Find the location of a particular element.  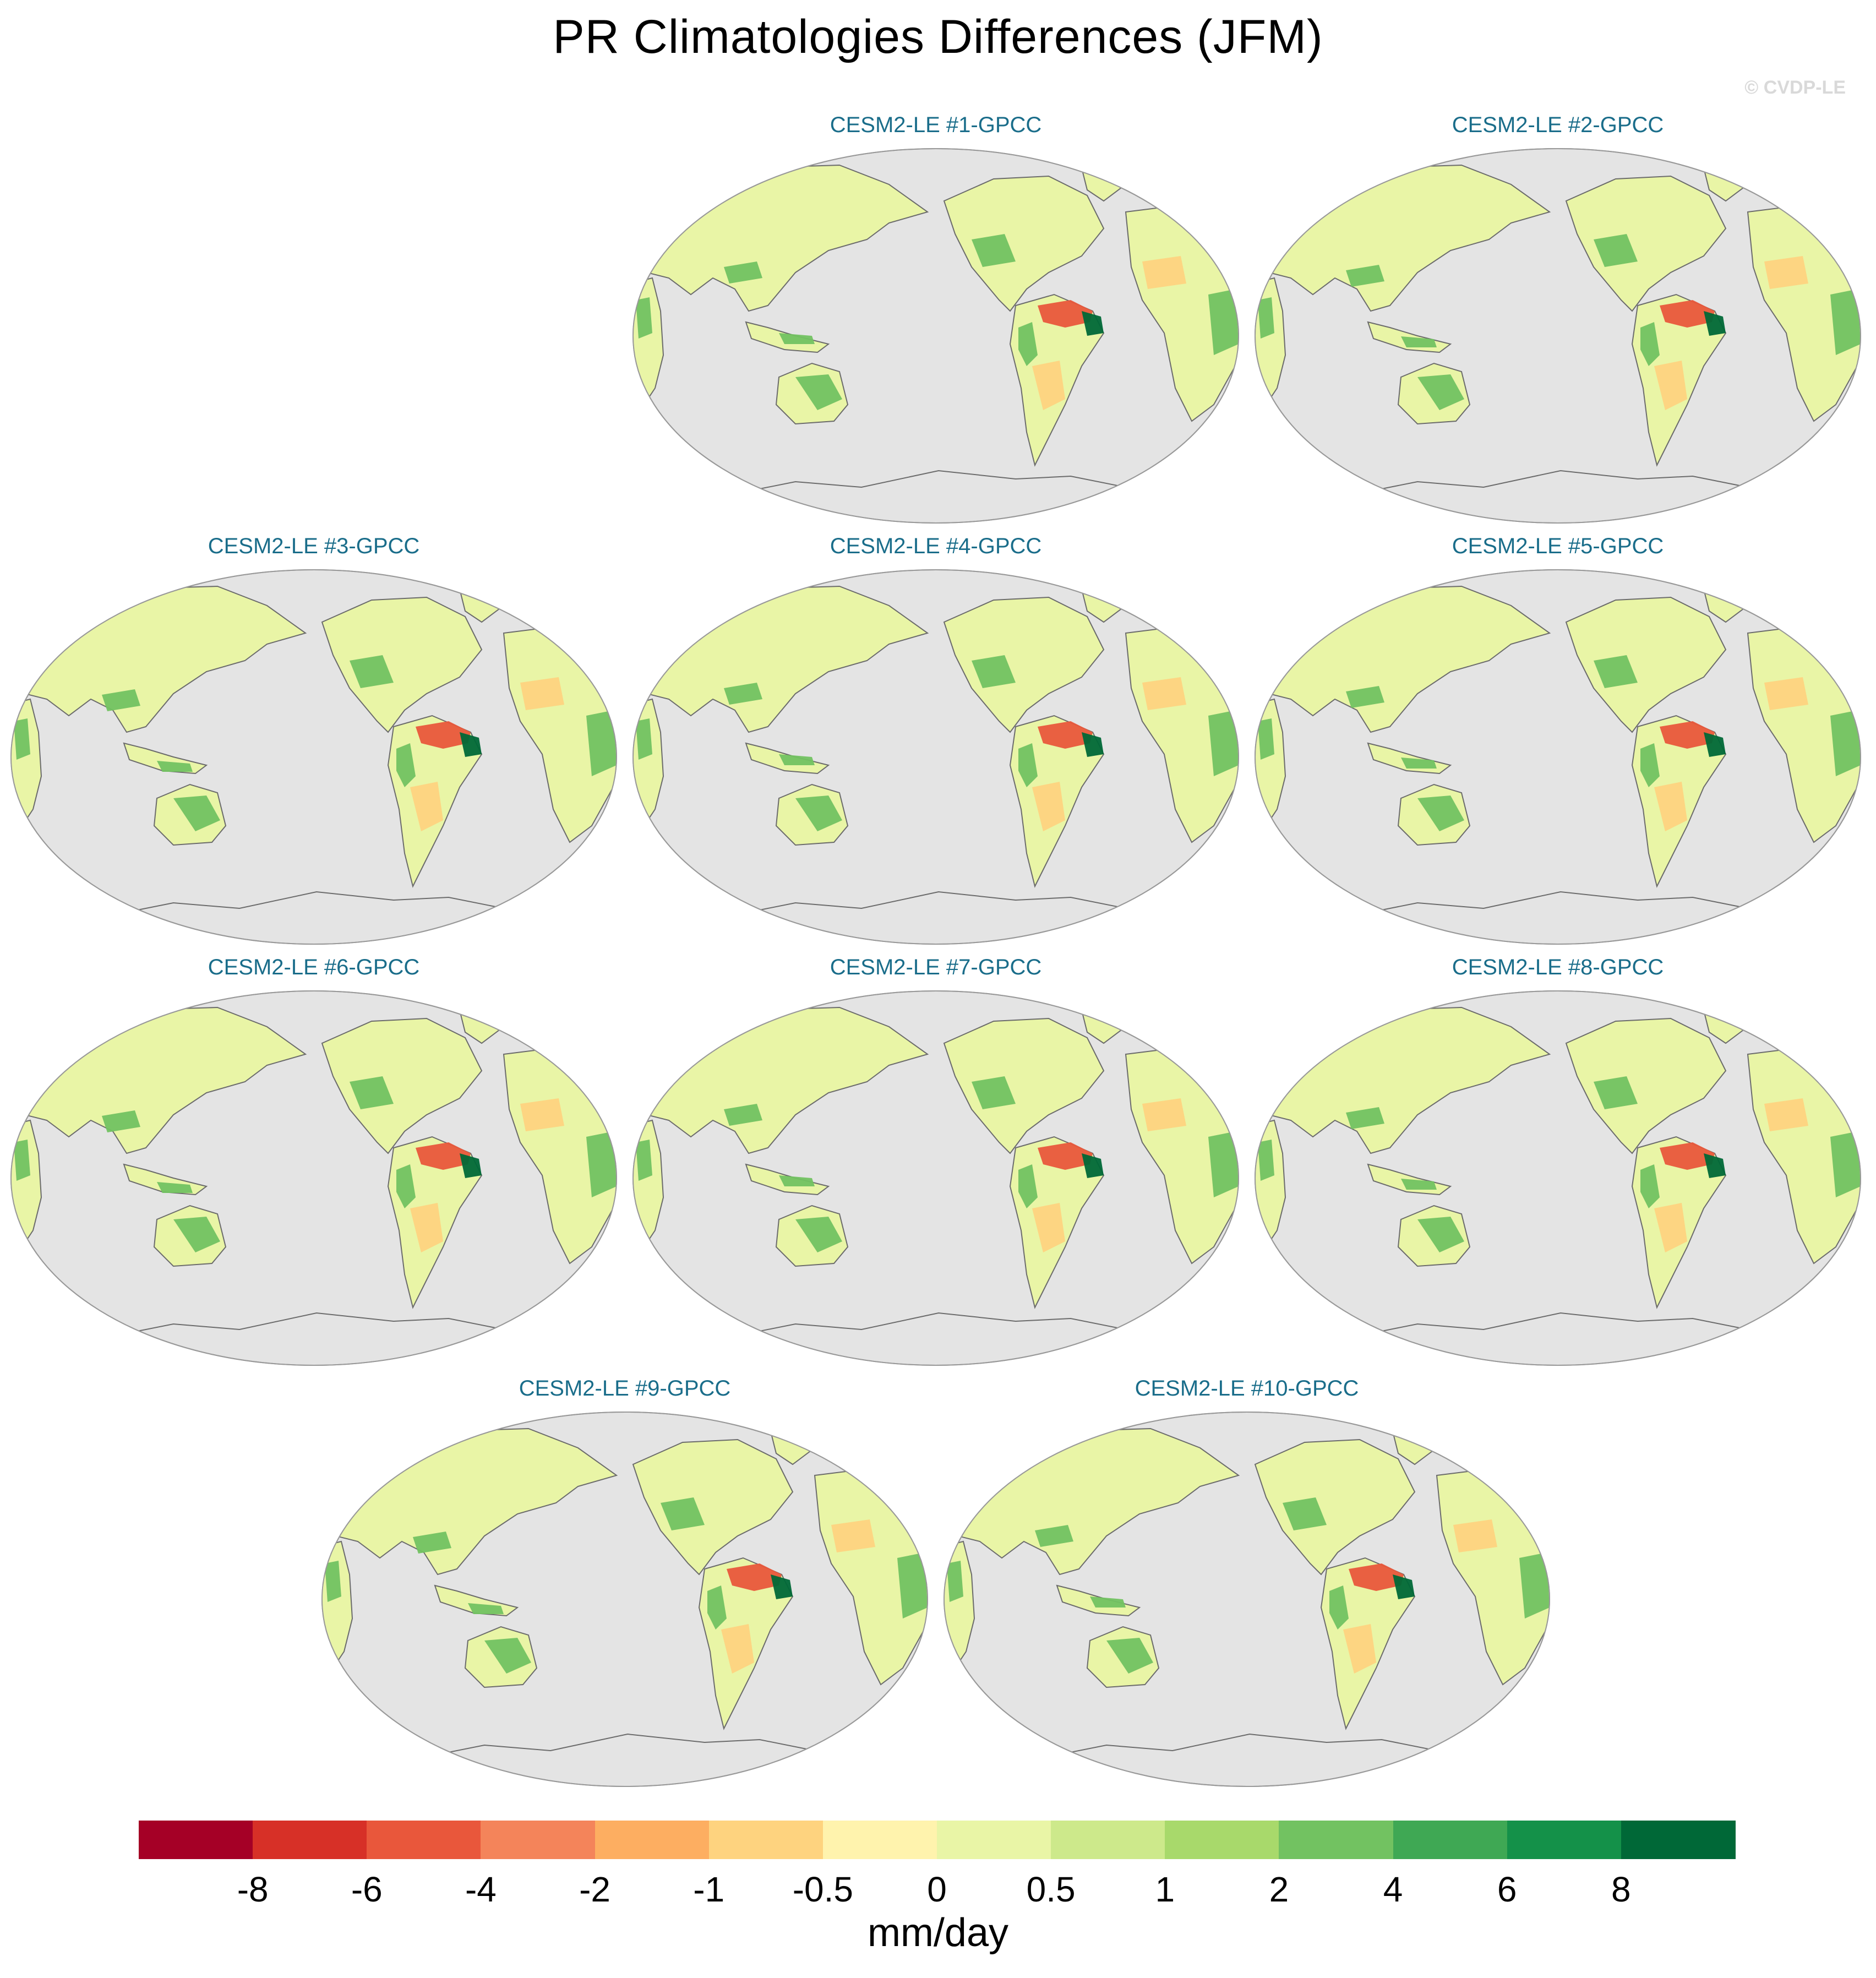

colorbar-tick-label: 4 is located at coordinates (1393, 1889).